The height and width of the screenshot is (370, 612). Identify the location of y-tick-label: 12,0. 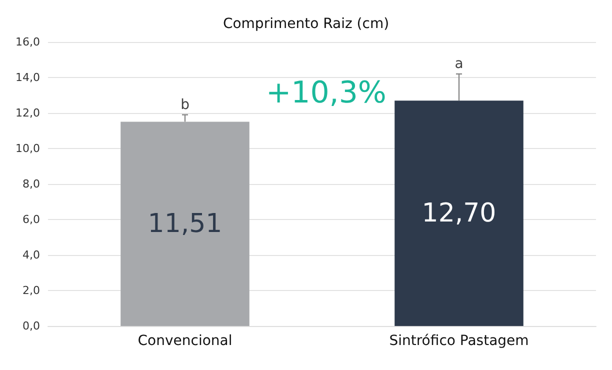
(28, 113).